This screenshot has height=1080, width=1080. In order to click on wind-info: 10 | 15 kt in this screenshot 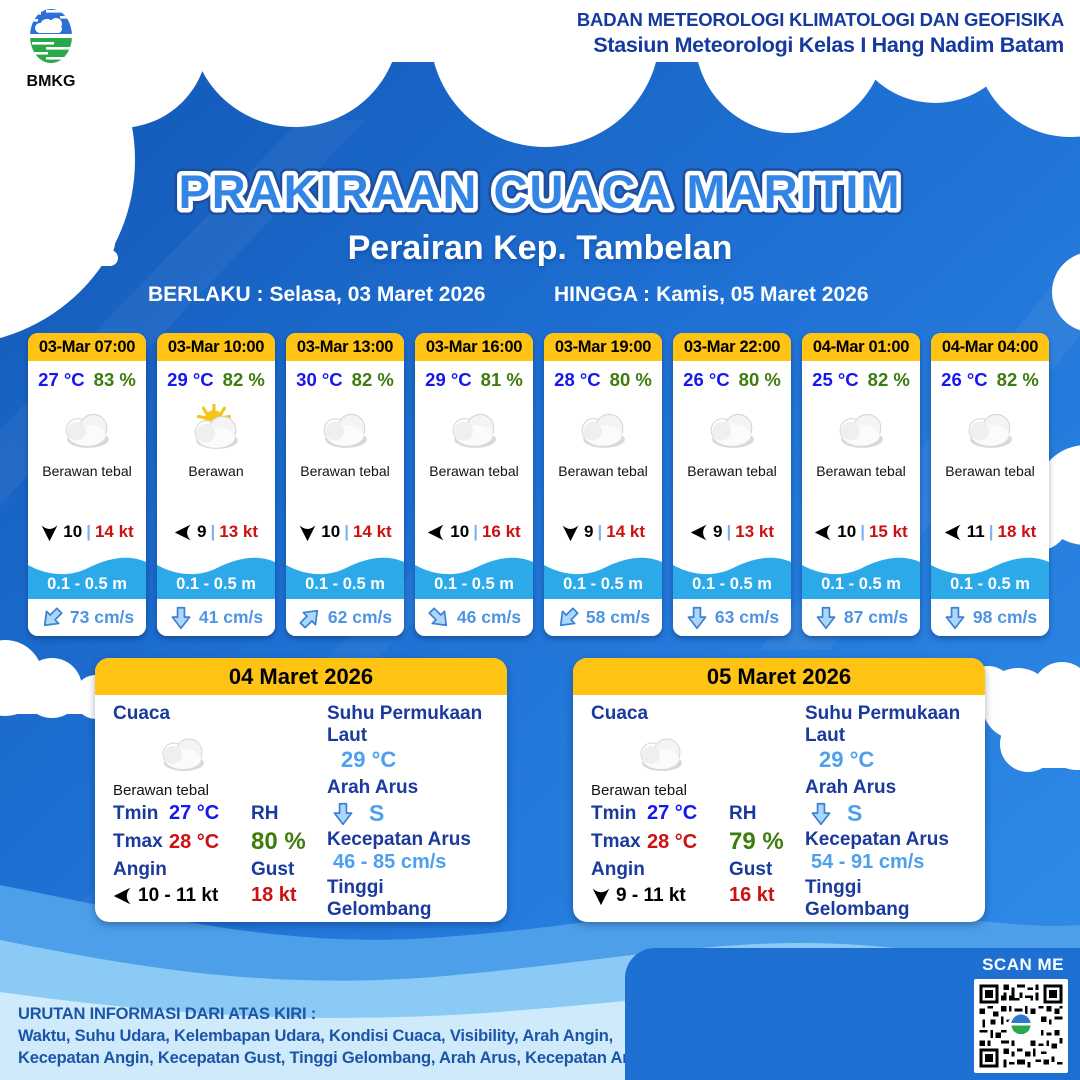, I will do `click(861, 532)`.